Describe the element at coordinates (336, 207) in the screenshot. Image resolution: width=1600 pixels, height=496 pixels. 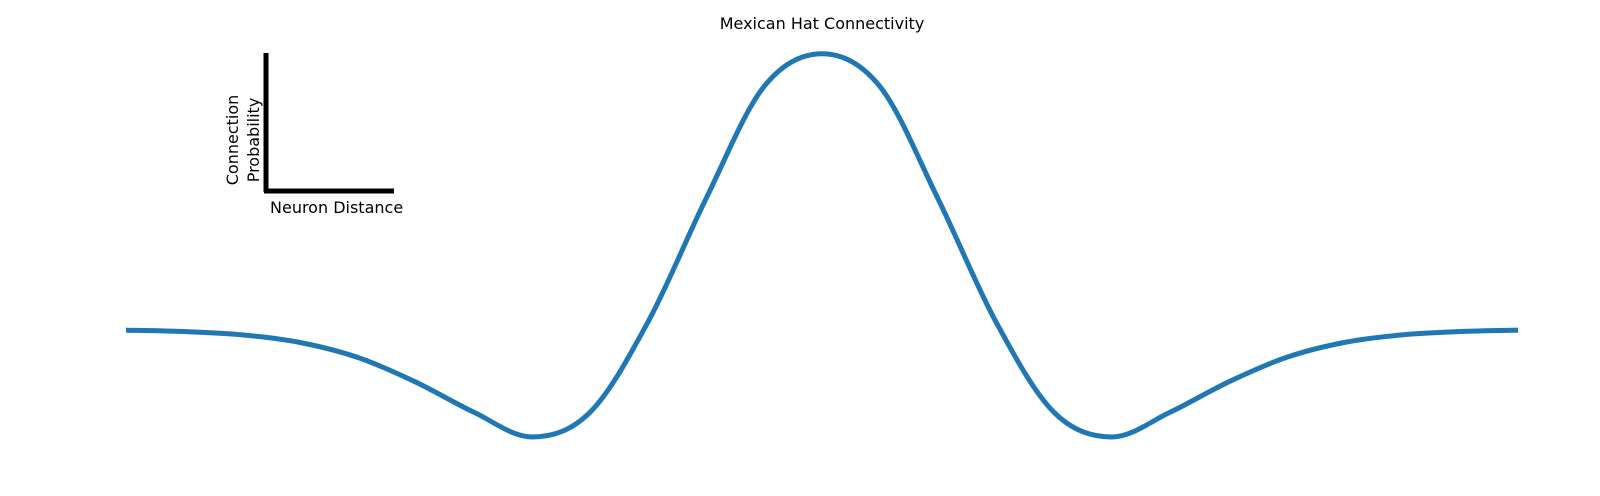
I see `scale-bar-xlabel: Neuron Distance` at that location.